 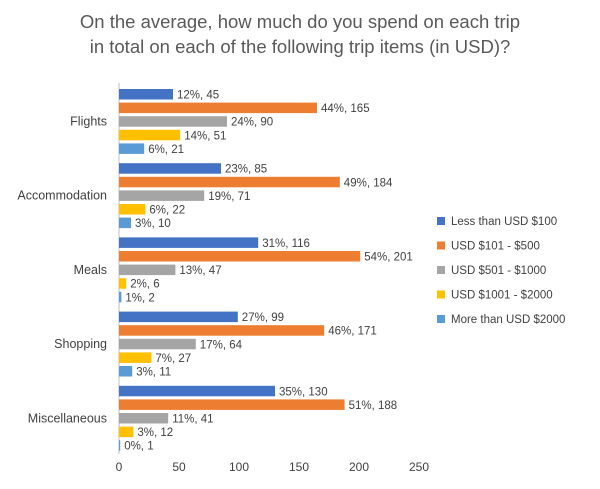 I want to click on data-label: 54%, 201, so click(x=388, y=258).